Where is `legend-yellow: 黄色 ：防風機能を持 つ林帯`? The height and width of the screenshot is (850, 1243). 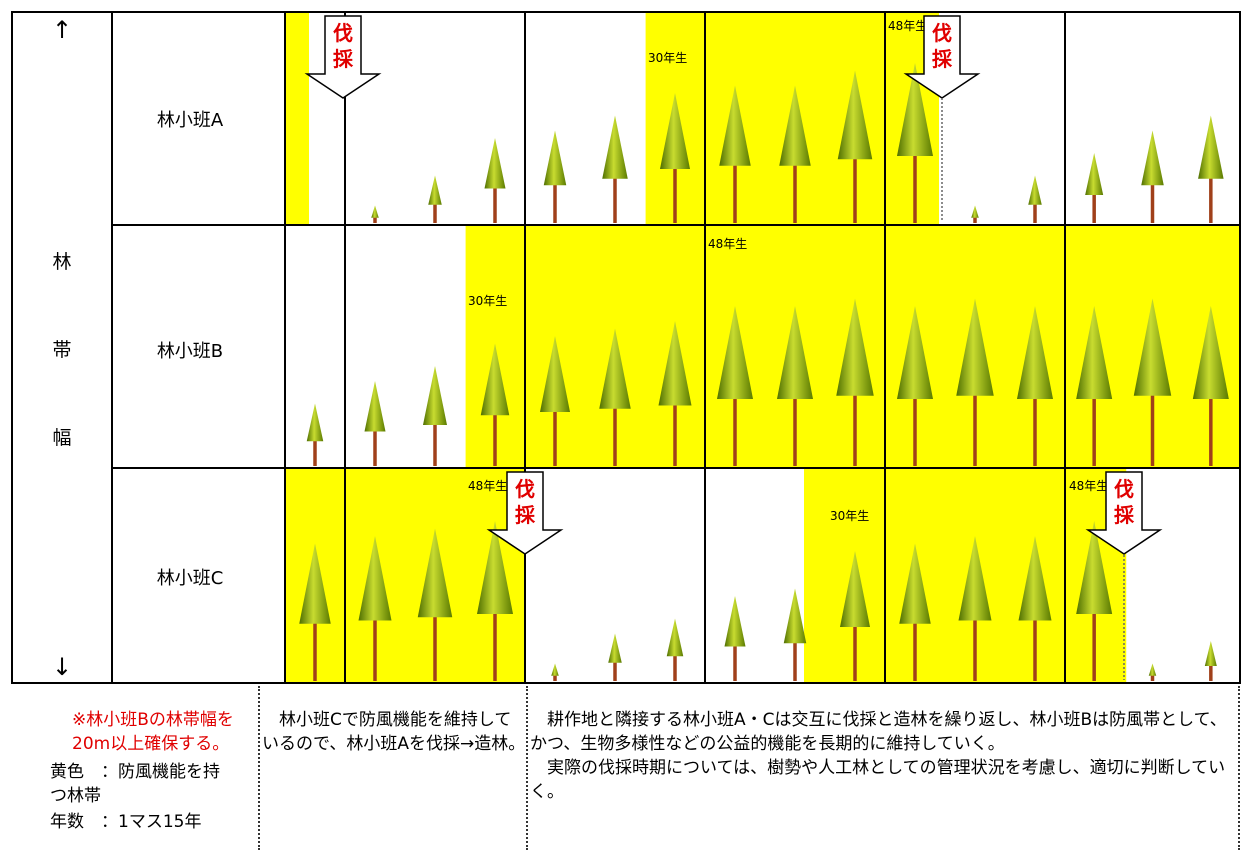
legend-yellow: 黄色 ：防風機能を持 つ林帯 is located at coordinates (160, 784).